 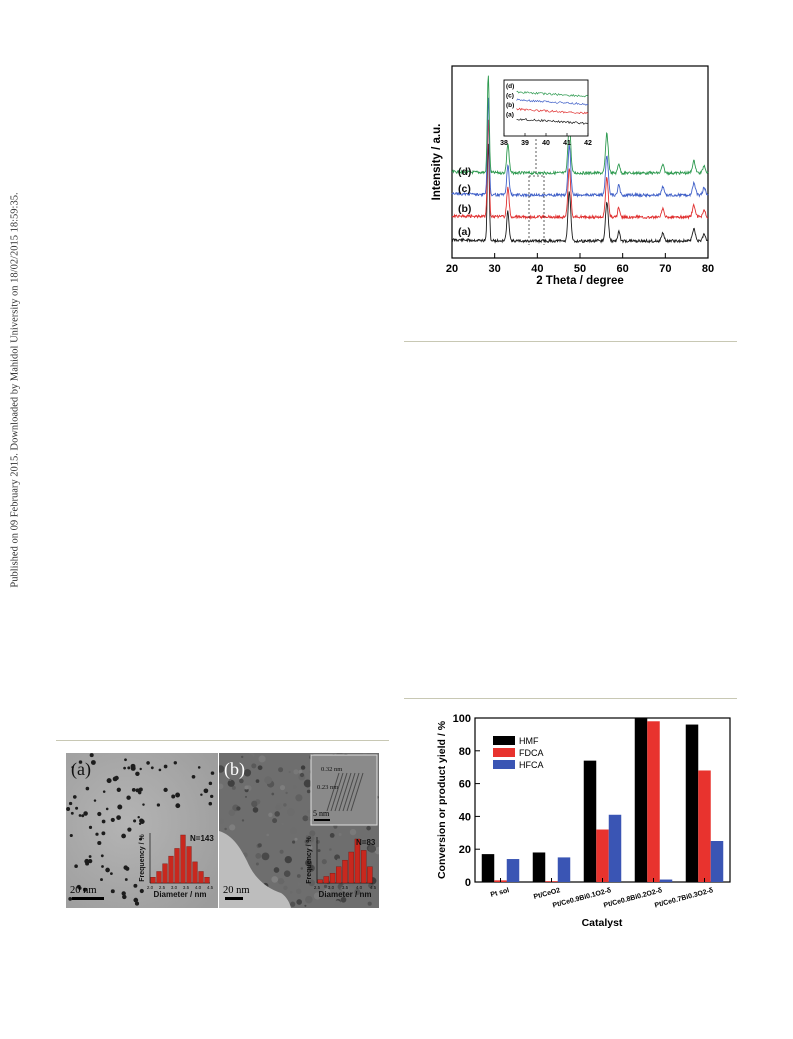 I want to click on tem-b-scale-label: 20 nm, so click(x=236, y=890).